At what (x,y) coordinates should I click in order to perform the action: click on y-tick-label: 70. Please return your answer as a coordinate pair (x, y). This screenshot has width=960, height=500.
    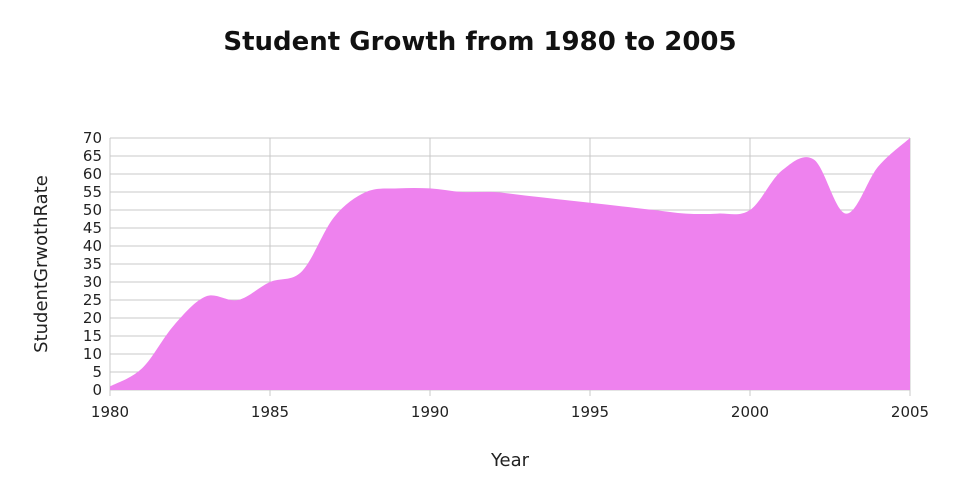
    Looking at the image, I should click on (92, 138).